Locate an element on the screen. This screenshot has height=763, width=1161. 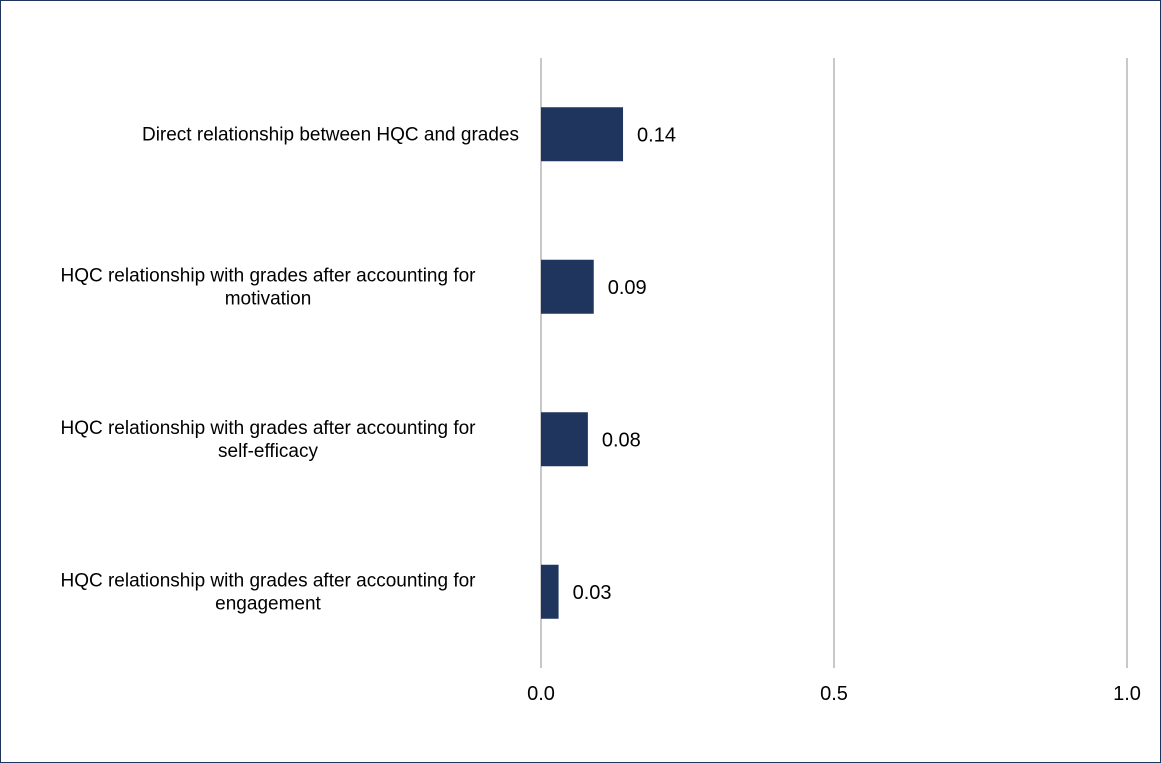
category-label-line: engagement is located at coordinates (268, 603).